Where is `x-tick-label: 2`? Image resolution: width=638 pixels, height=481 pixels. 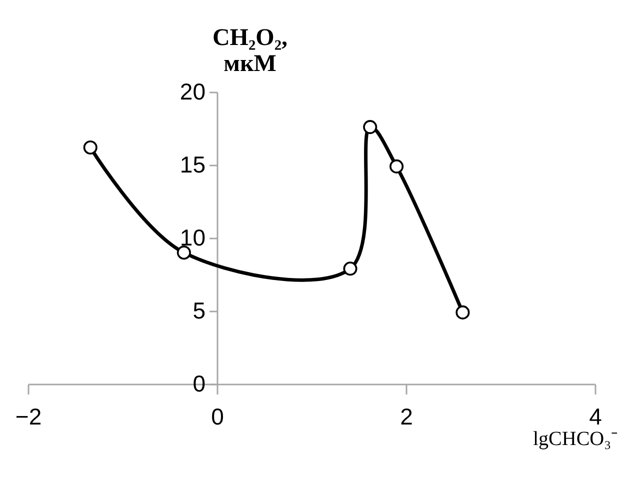
x-tick-label: 2 is located at coordinates (406, 417).